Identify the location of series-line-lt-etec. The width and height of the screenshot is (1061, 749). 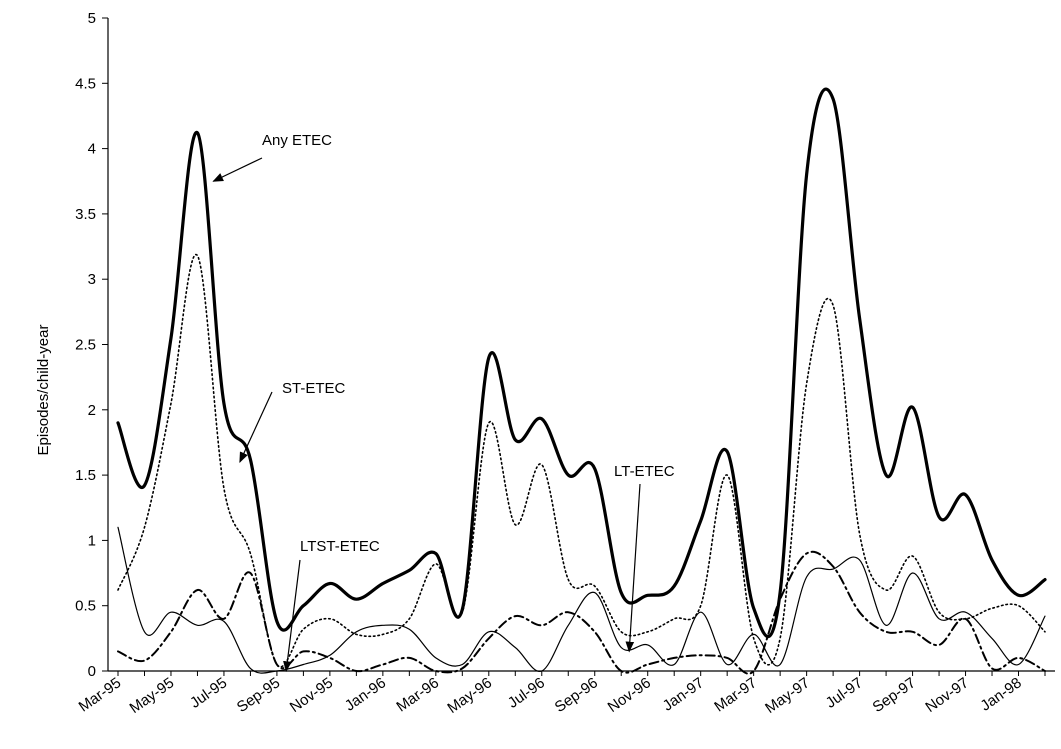
(581, 612).